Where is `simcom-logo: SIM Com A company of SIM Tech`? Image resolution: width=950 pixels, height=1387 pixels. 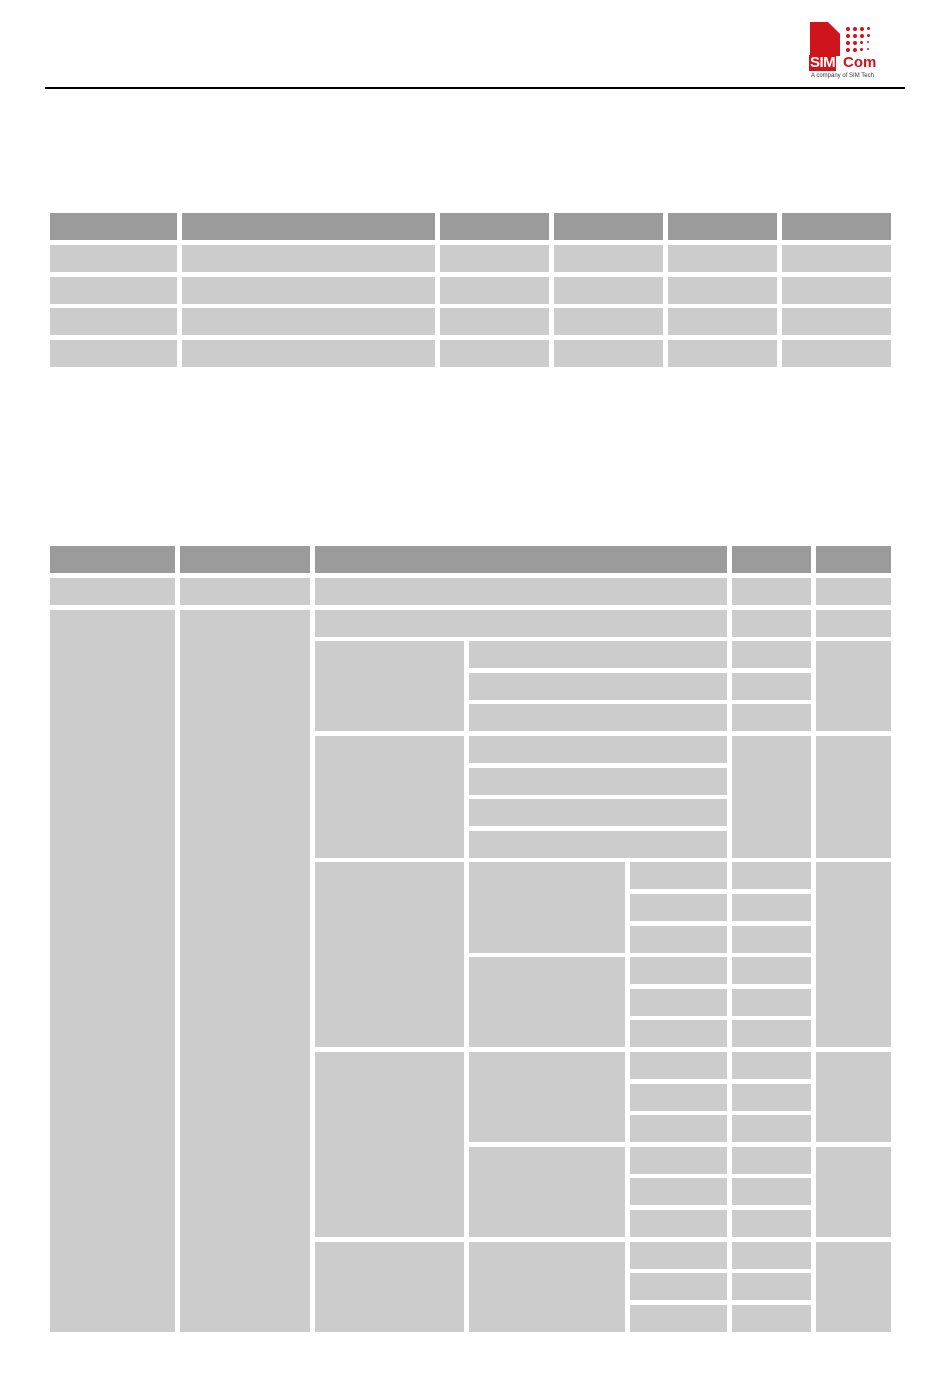 simcom-logo: SIM Com A company of SIM Tech is located at coordinates (846, 53).